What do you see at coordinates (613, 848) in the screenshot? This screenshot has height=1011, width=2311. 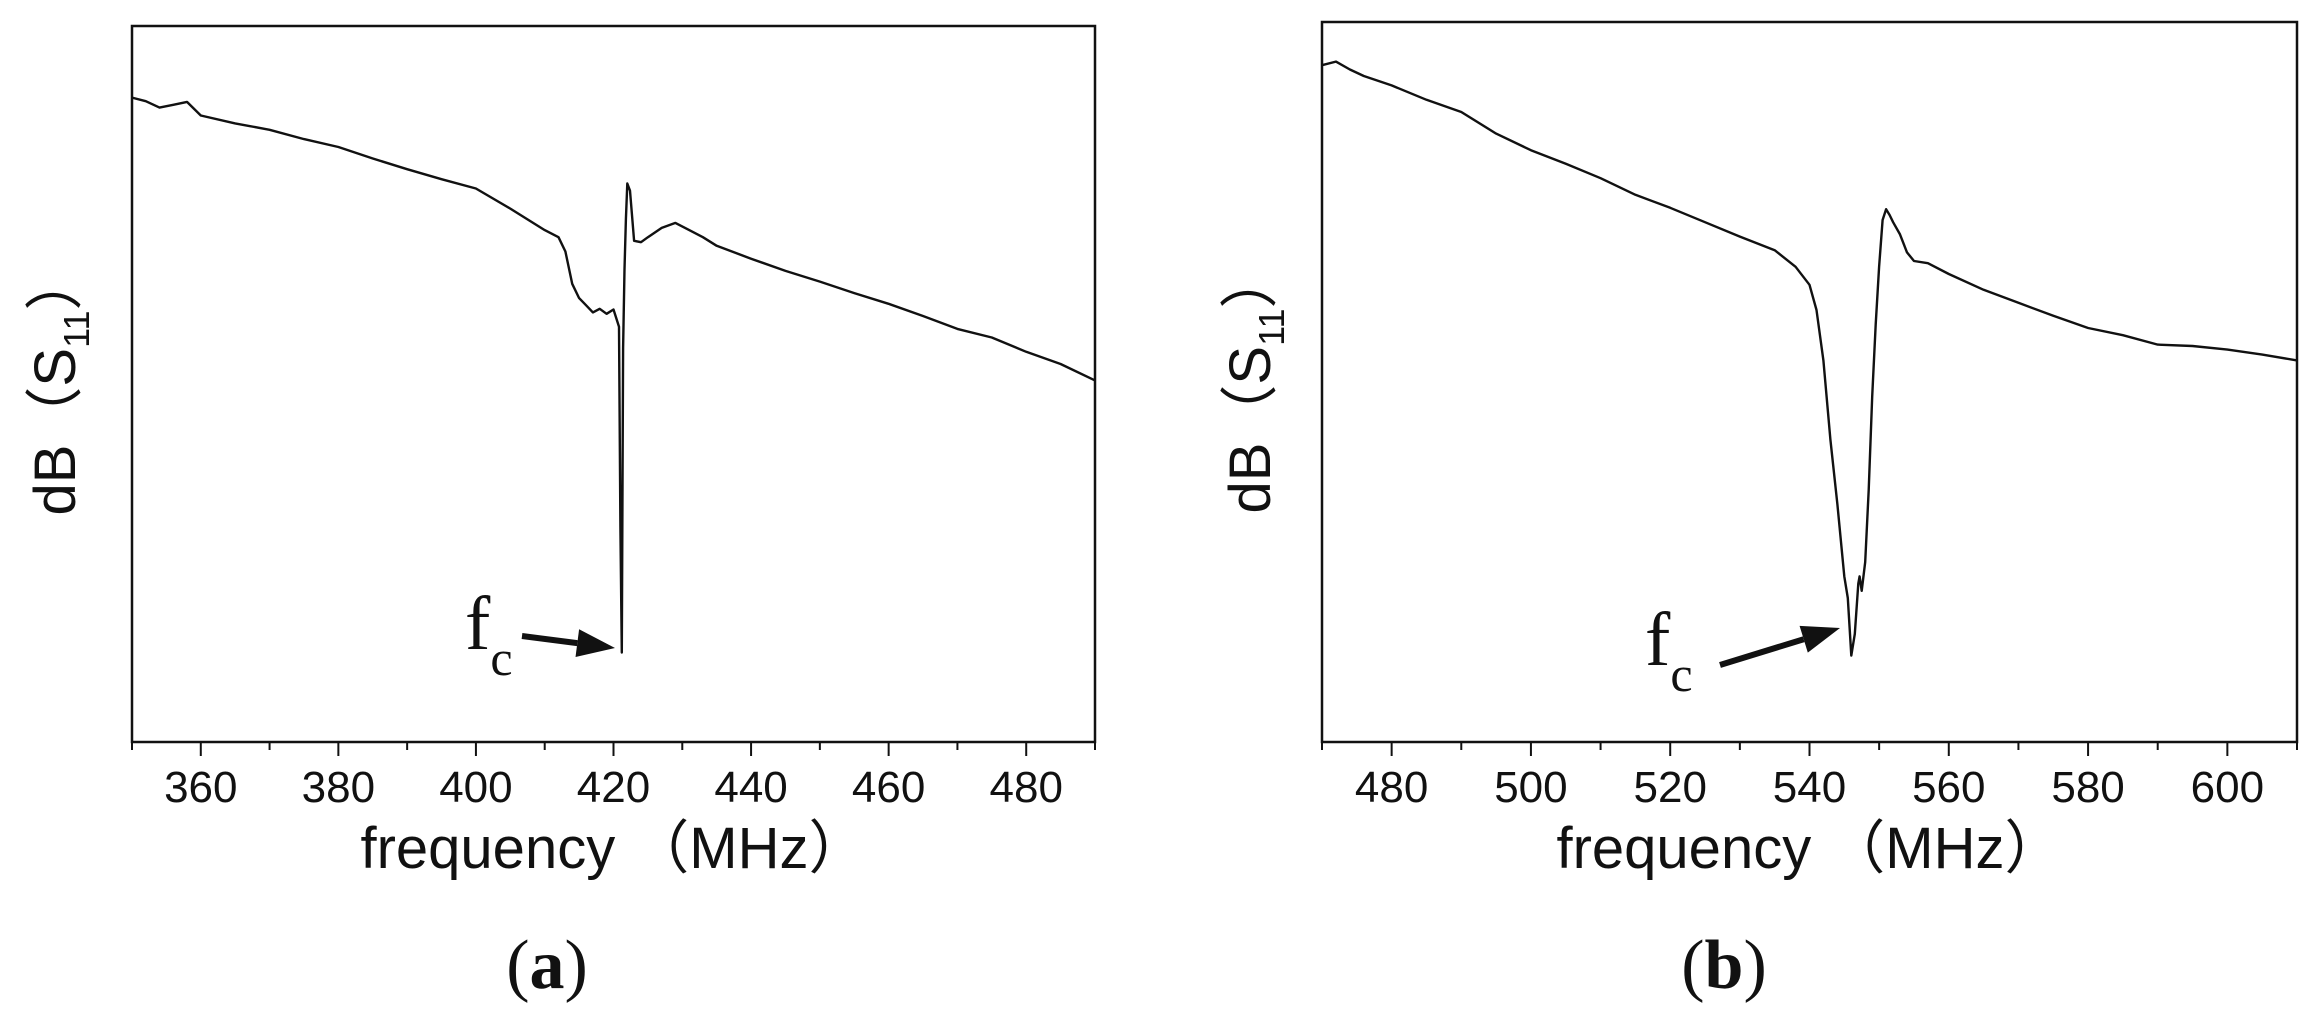 I see `chart-a-x-axis-label: frequency （MHz）` at bounding box center [613, 848].